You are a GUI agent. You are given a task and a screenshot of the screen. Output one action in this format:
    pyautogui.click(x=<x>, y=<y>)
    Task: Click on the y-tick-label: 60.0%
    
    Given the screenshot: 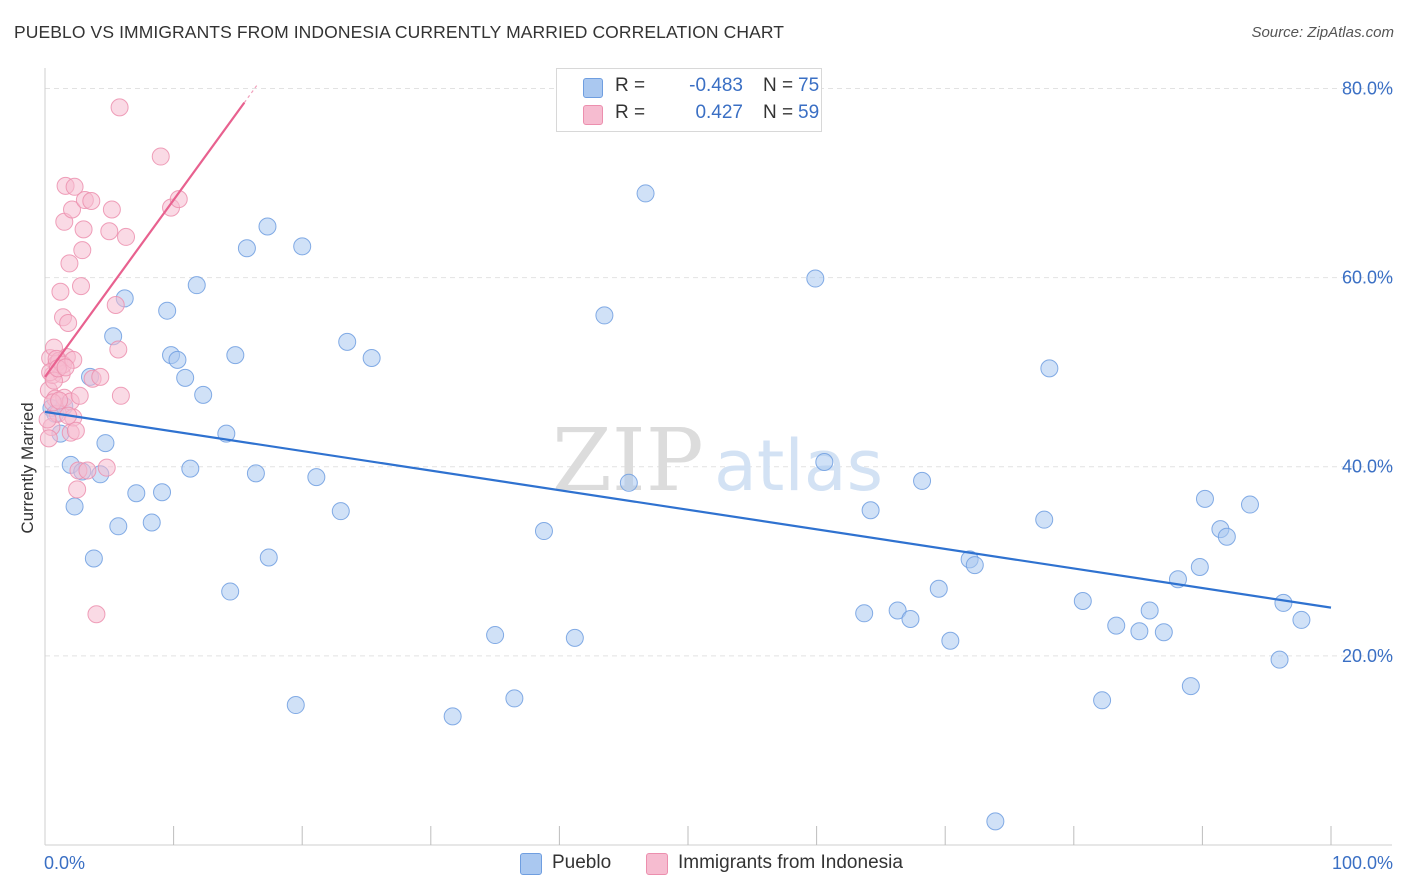 What is the action you would take?
    pyautogui.click(x=1367, y=278)
    